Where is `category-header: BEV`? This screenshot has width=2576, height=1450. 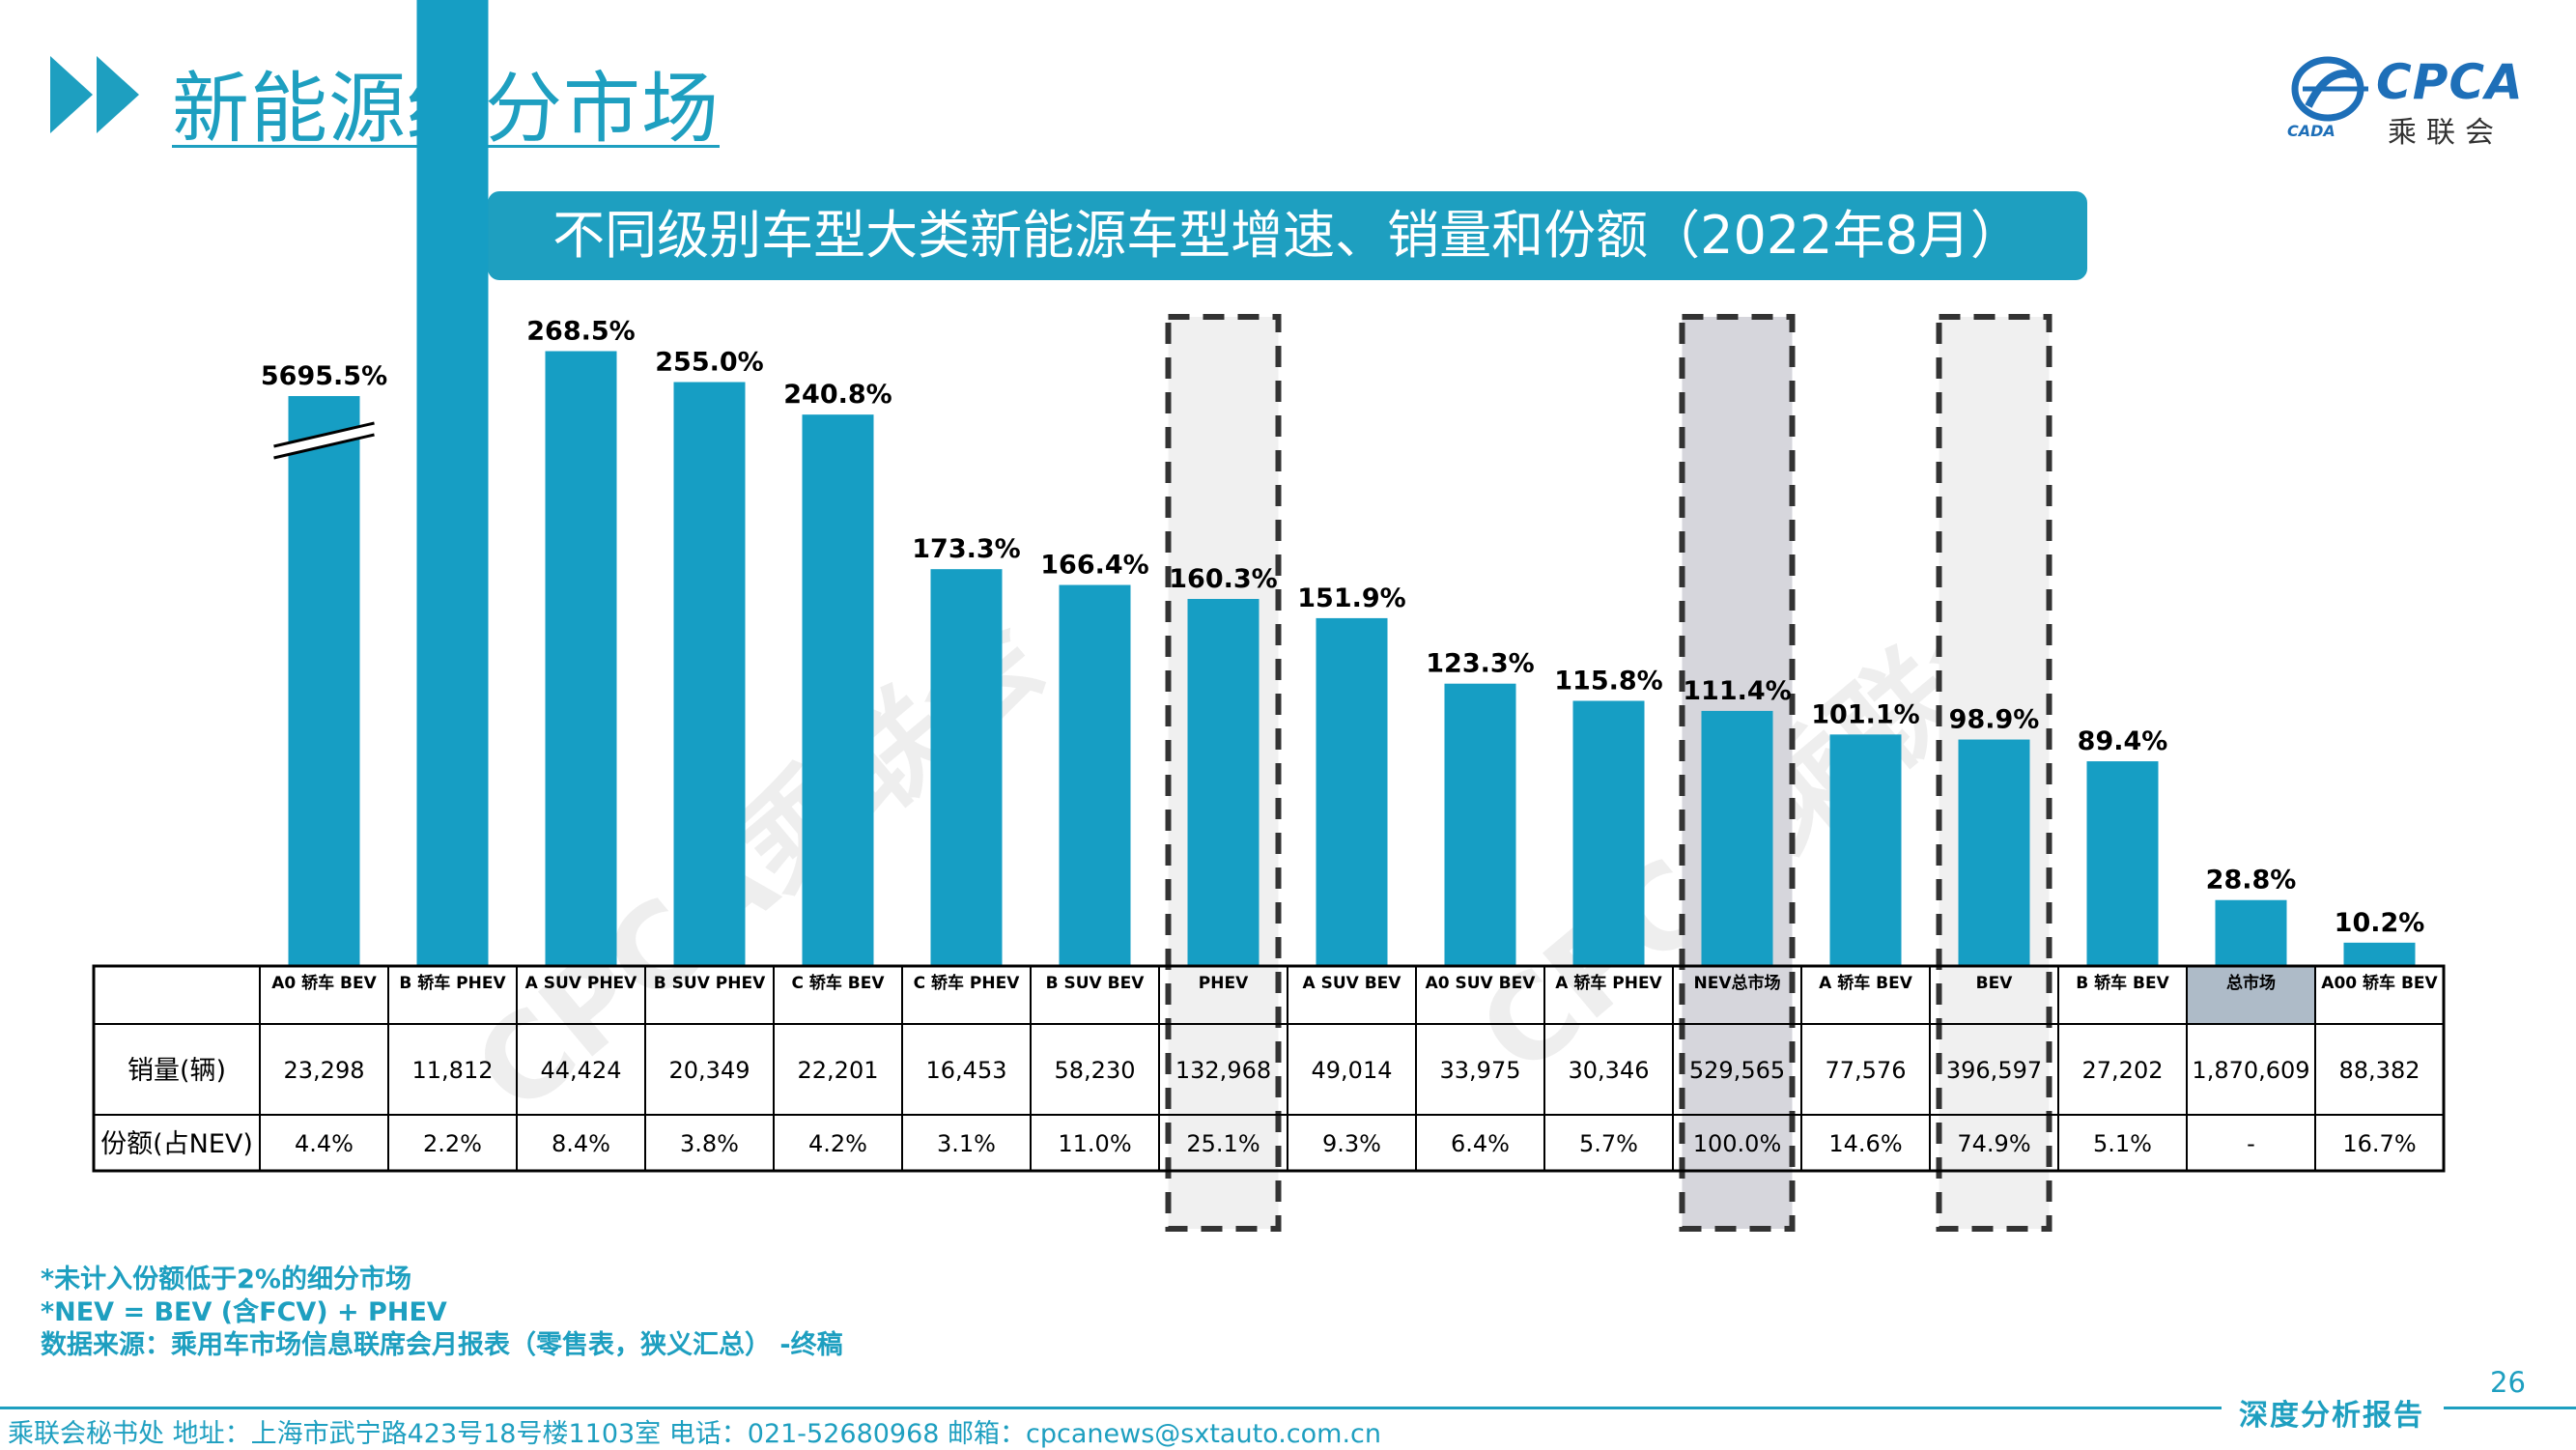 category-header: BEV is located at coordinates (1995, 984).